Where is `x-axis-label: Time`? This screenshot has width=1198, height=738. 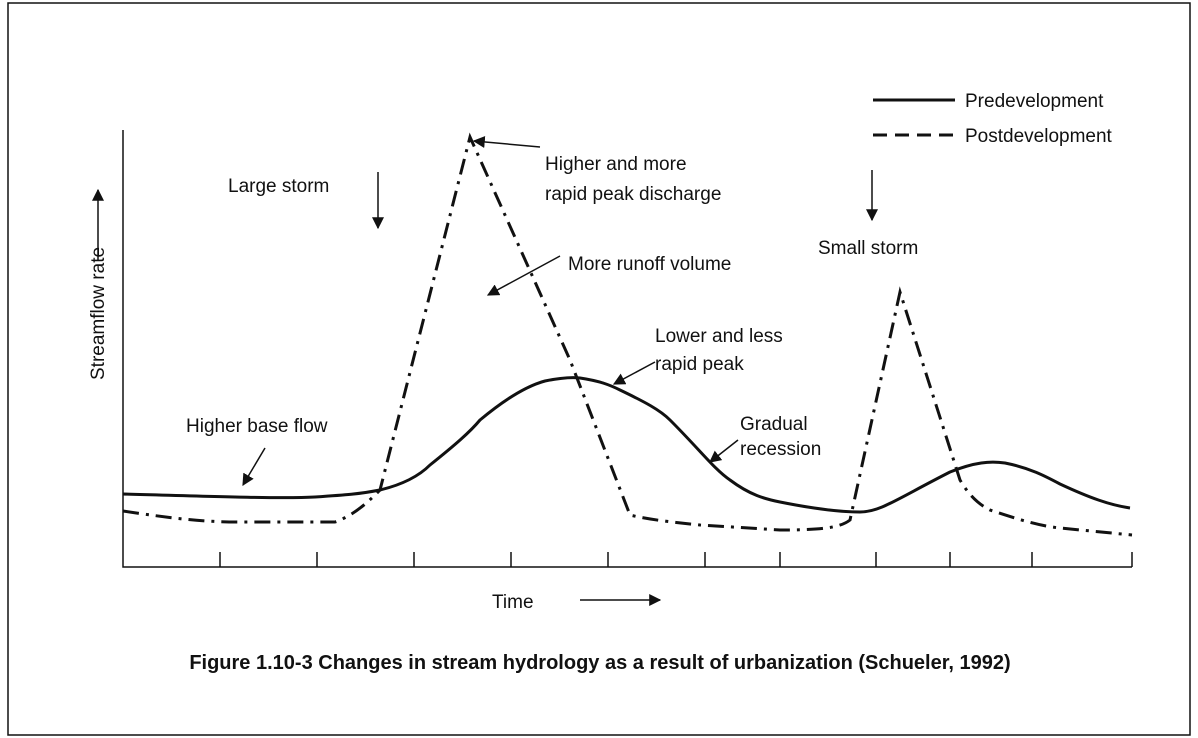 x-axis-label: Time is located at coordinates (513, 602).